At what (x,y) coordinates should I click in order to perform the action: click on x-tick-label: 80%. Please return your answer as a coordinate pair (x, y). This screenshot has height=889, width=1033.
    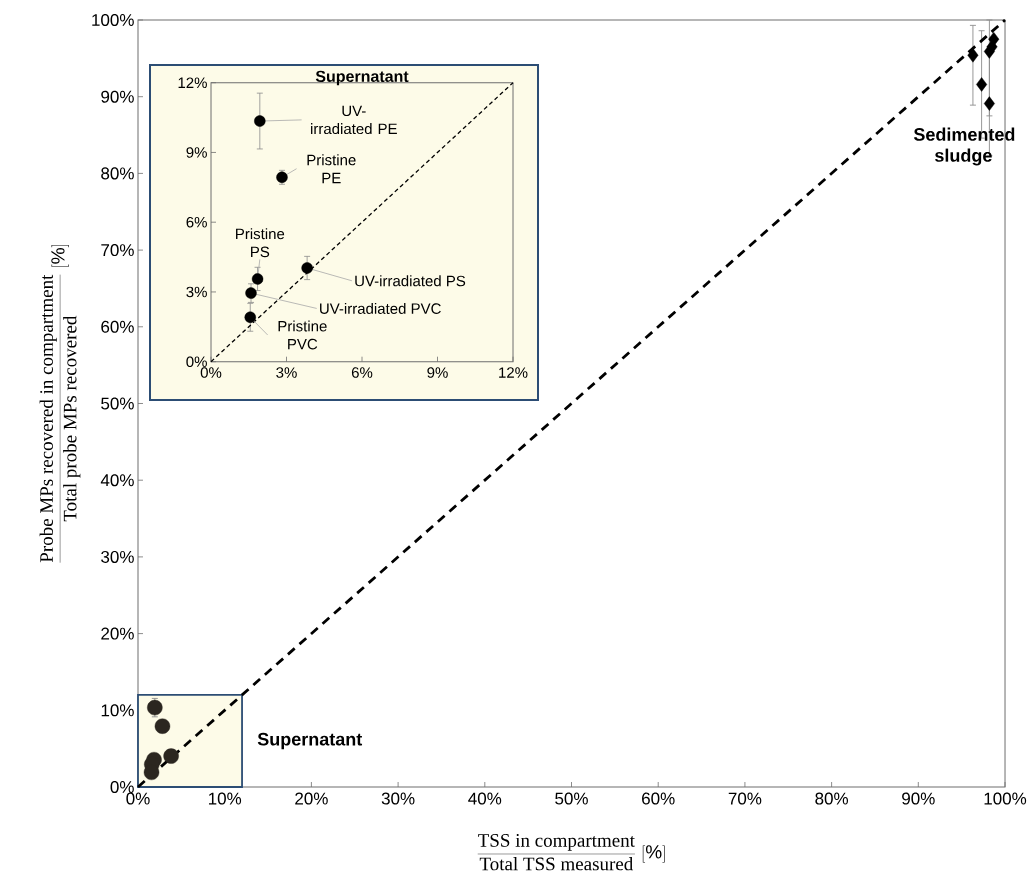
    Looking at the image, I should click on (832, 798).